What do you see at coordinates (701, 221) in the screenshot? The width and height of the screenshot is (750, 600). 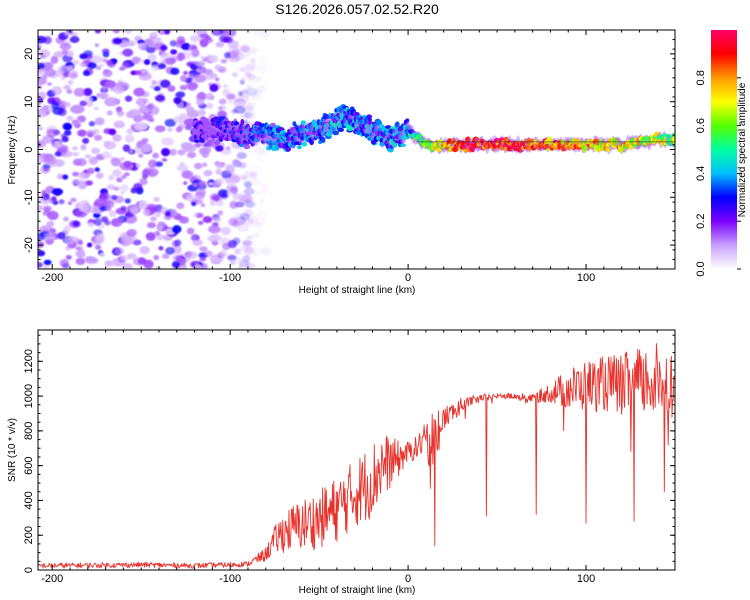 I see `colorbar-tick-label: 0.2` at bounding box center [701, 221].